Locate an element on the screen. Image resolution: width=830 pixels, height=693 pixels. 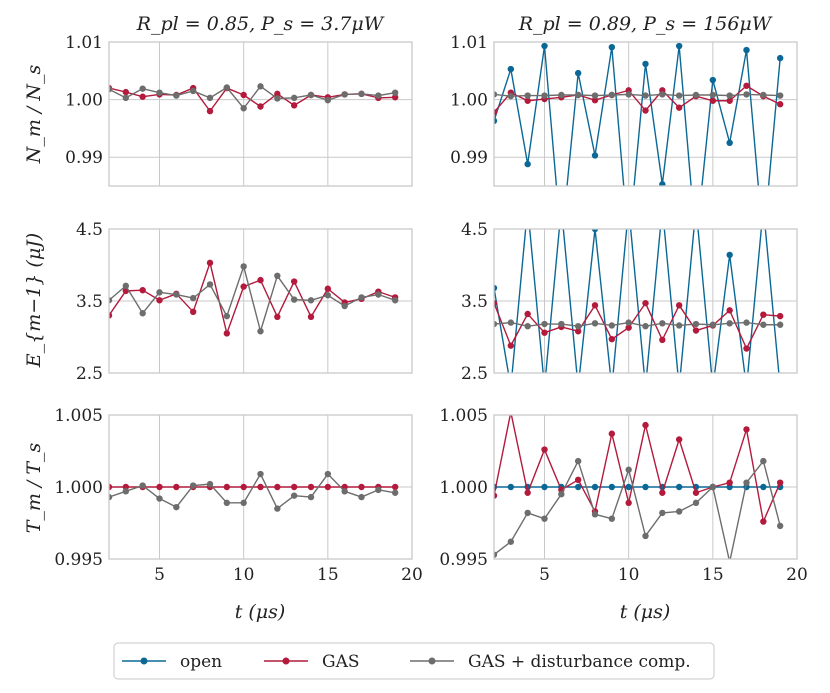
legend-marker-gas-dist is located at coordinates (432, 661).